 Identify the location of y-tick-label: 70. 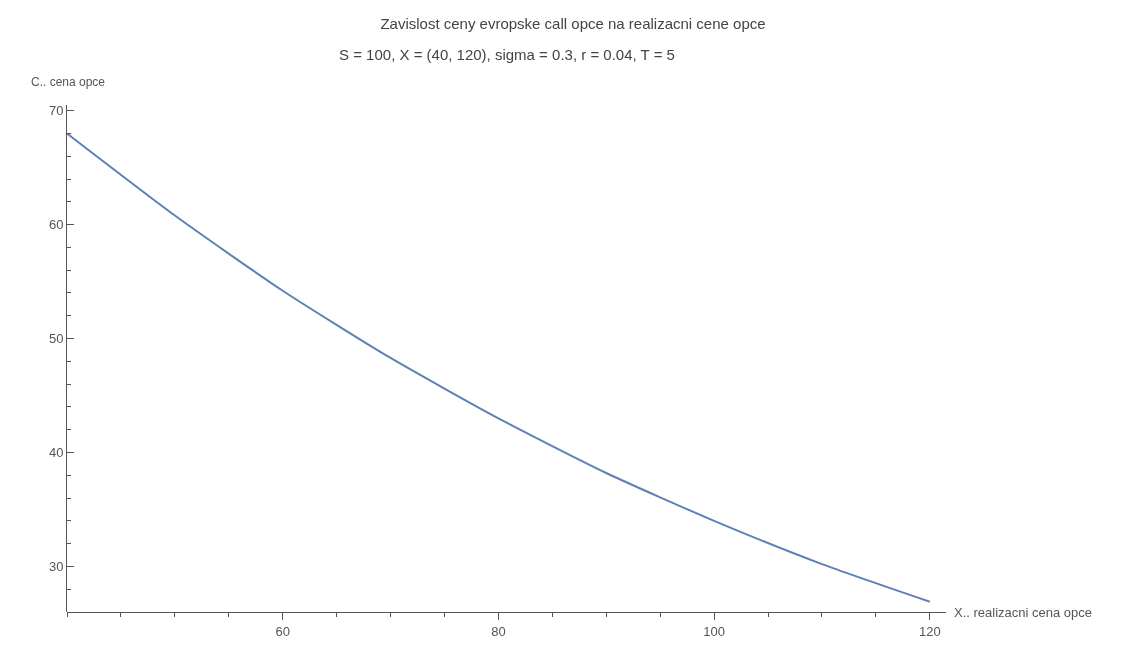
(56, 111).